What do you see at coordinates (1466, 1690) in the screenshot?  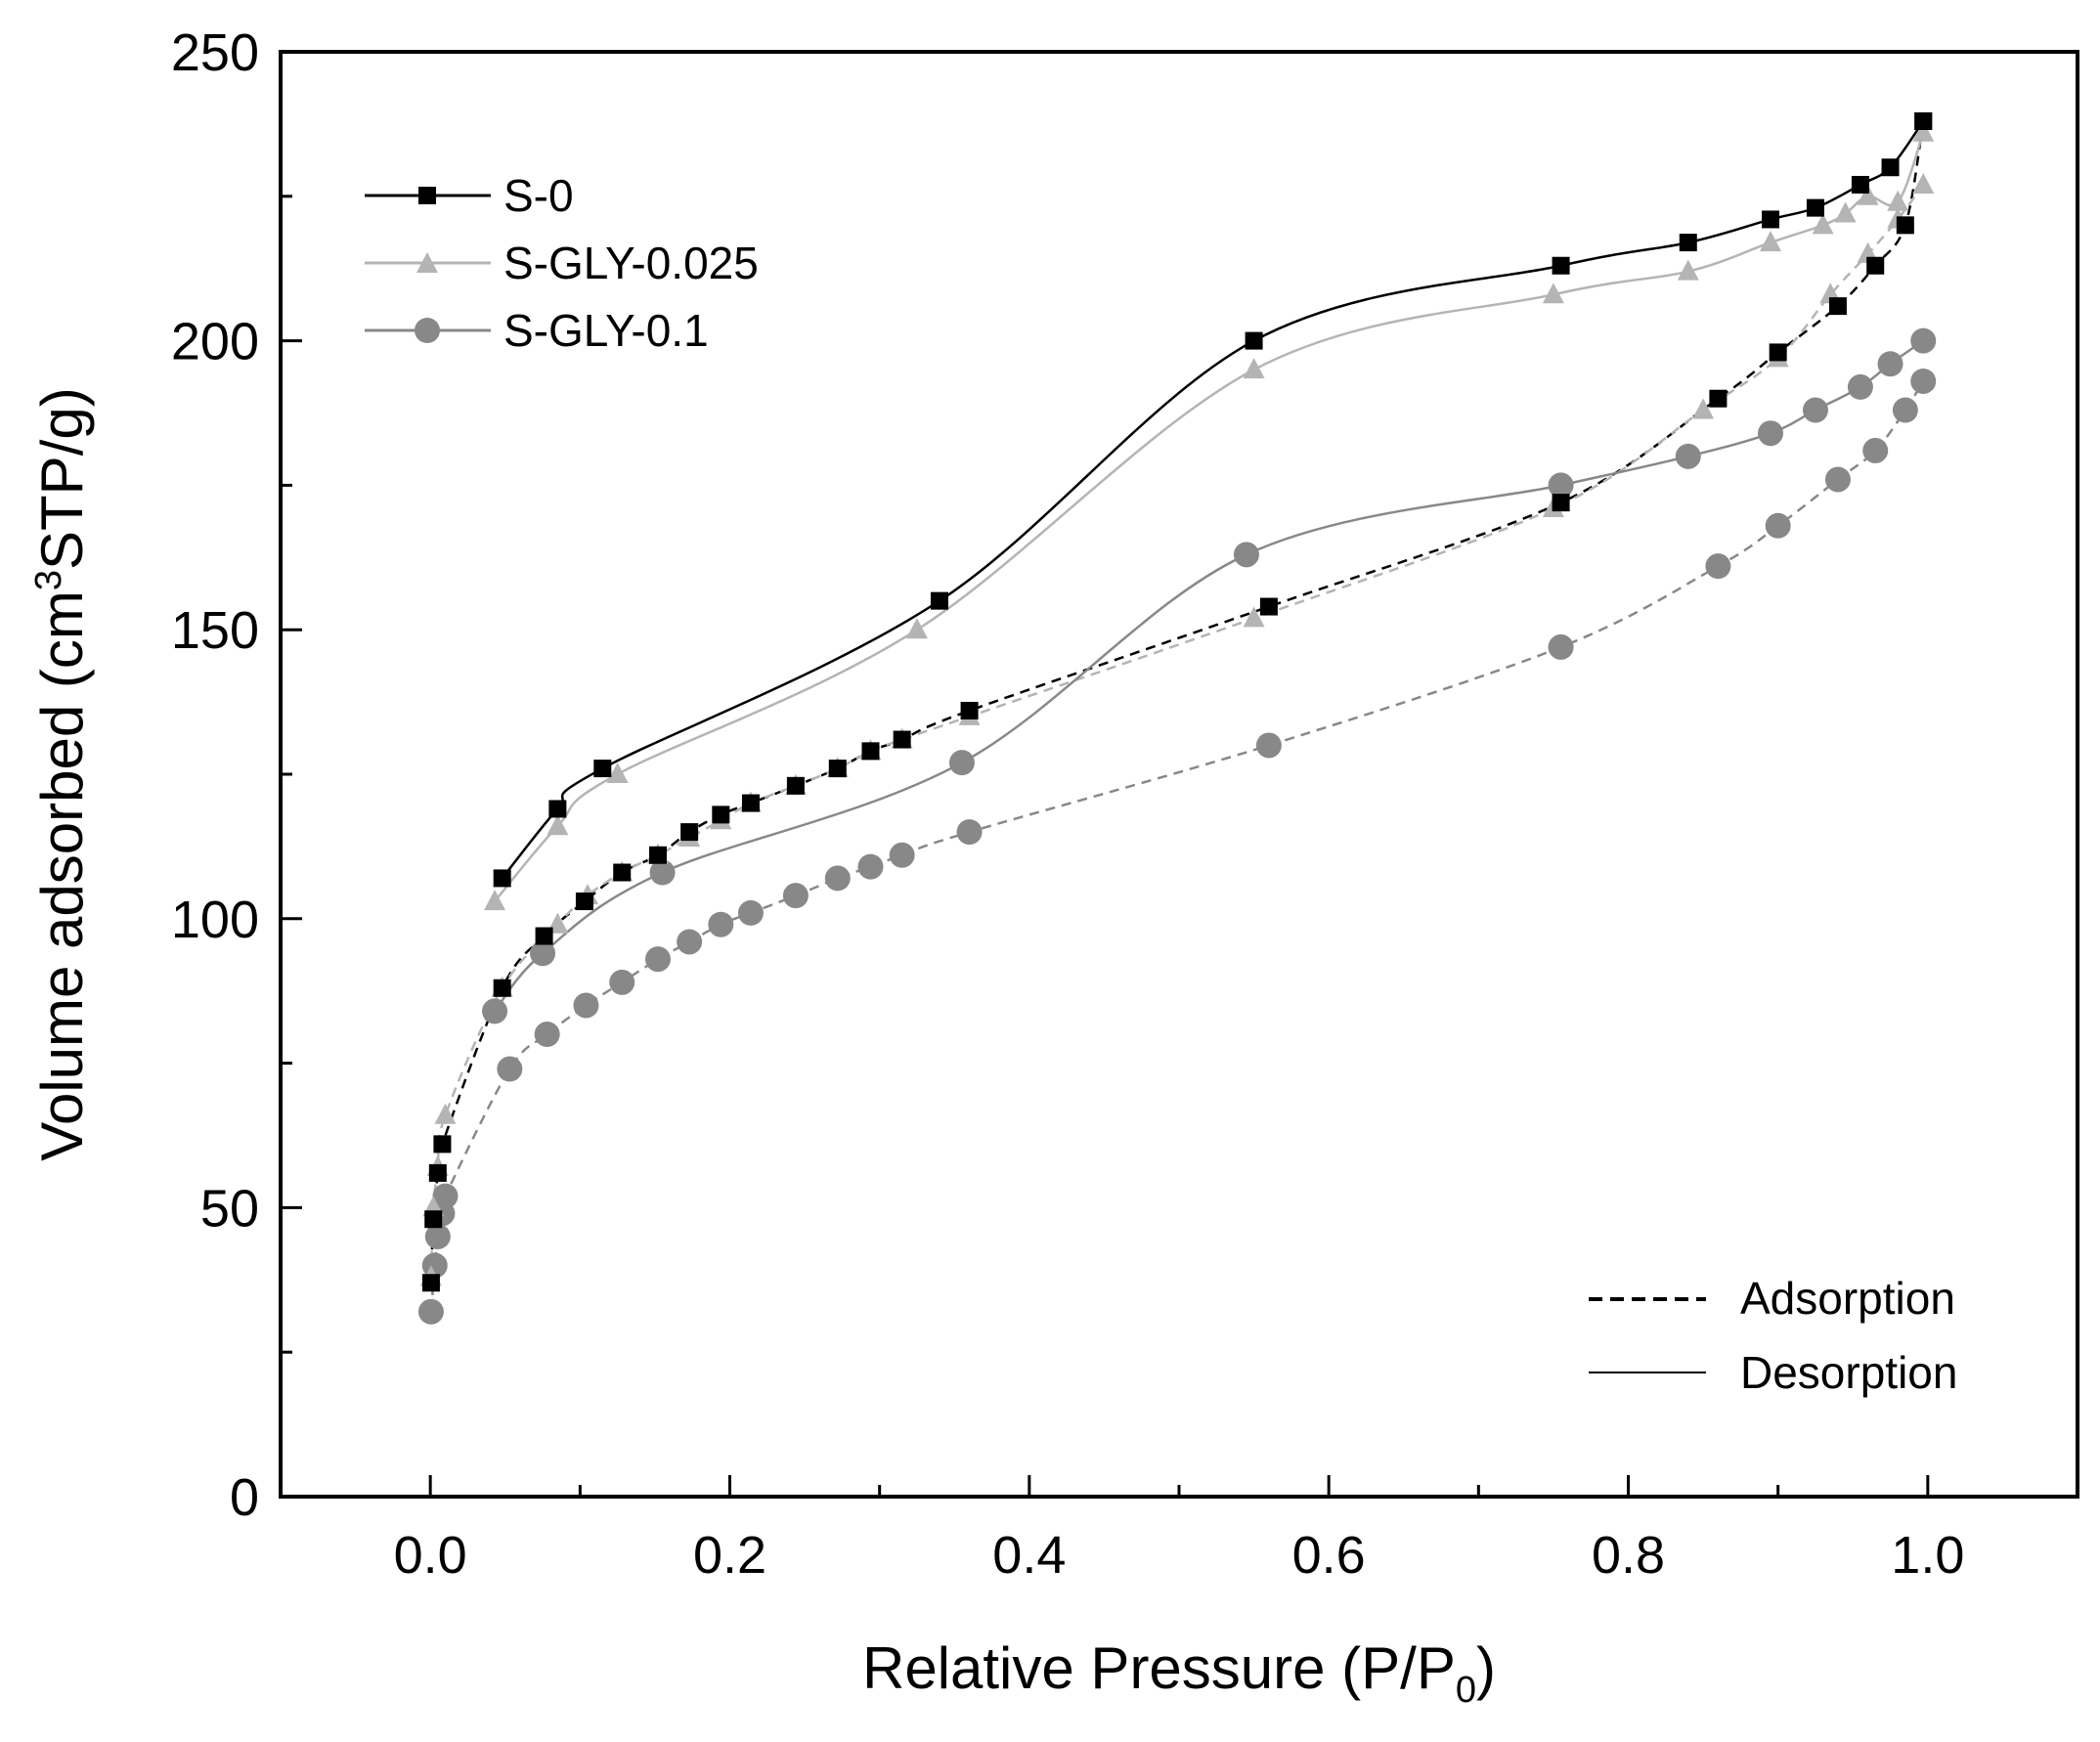 I see `x-axis-title-sub: 0` at bounding box center [1466, 1690].